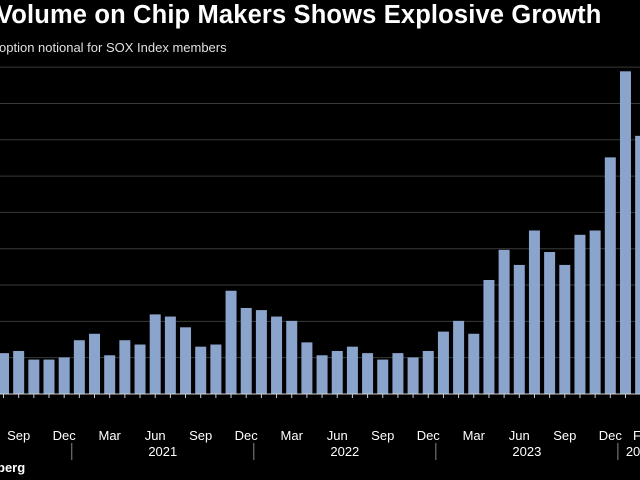  What do you see at coordinates (162, 451) in the screenshot?
I see `x-year-label: 2021` at bounding box center [162, 451].